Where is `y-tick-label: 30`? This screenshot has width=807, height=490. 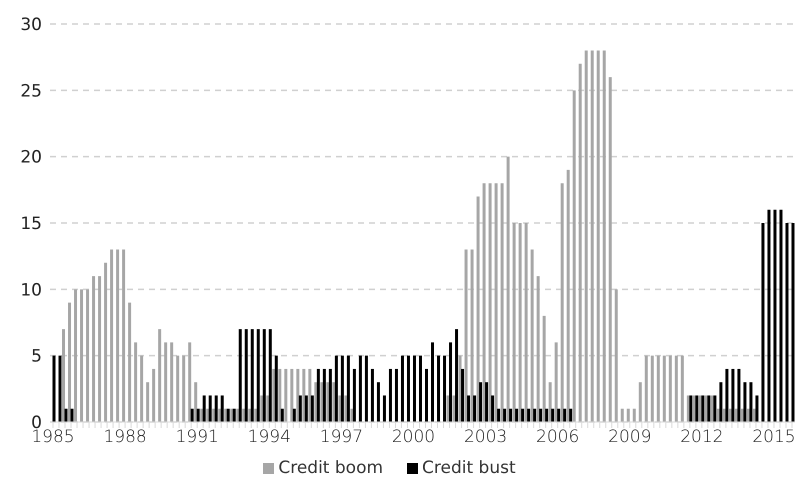
y-tick-label: 30 is located at coordinates (31, 25).